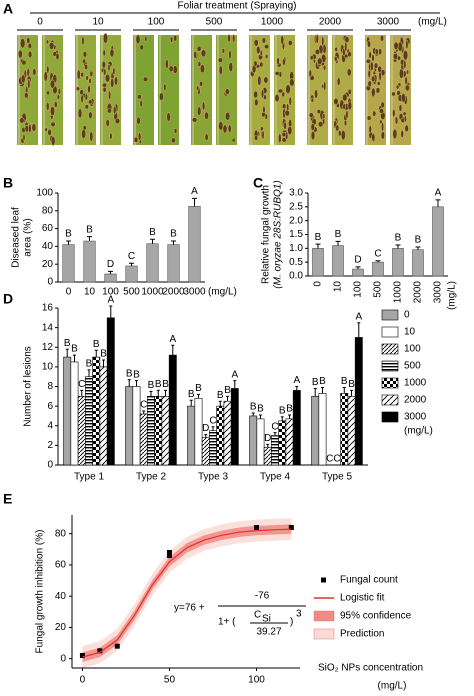 The height and width of the screenshot is (696, 474). Describe the element at coordinates (438, 193) in the screenshot. I see `significance-letter: A` at that location.